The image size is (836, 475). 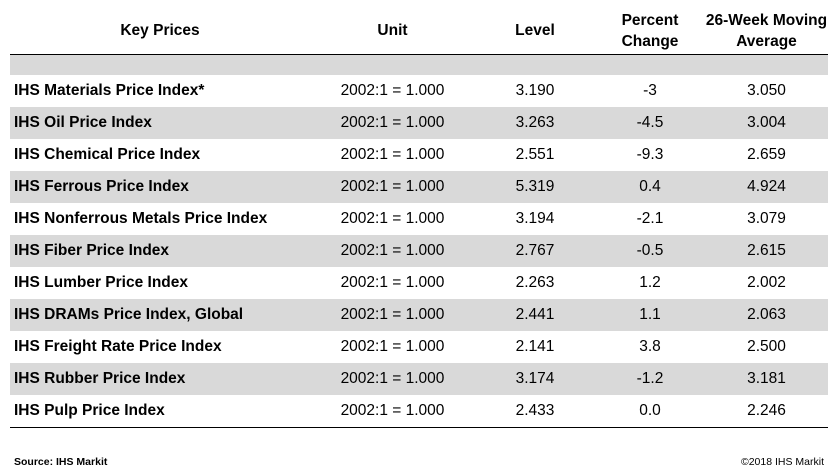 What do you see at coordinates (109, 90) in the screenshot?
I see `price-index-name: IHS Materials Price Index*` at bounding box center [109, 90].